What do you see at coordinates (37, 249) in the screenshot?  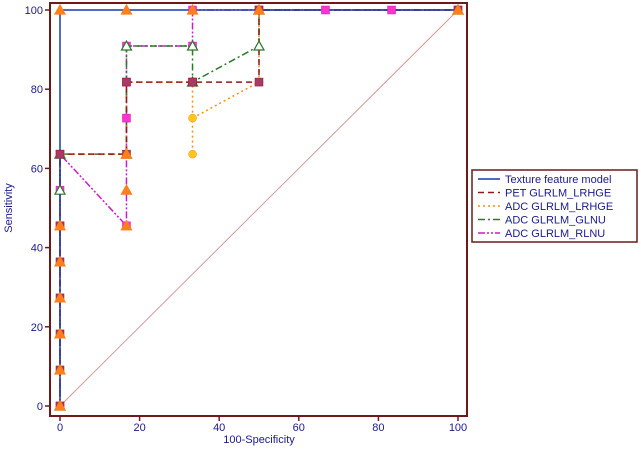 I see `y-tick-label: 40` at bounding box center [37, 249].